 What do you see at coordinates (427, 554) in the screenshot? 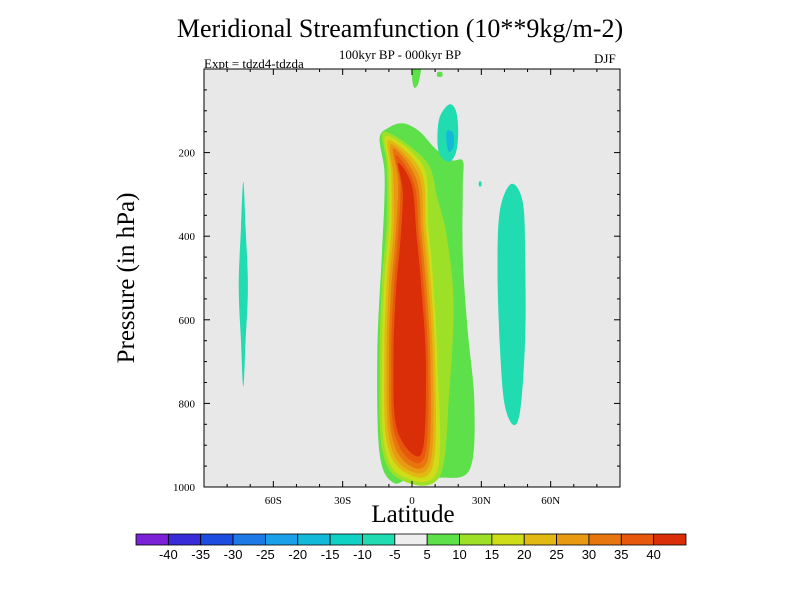
I see `colorbar-label: 5` at bounding box center [427, 554].